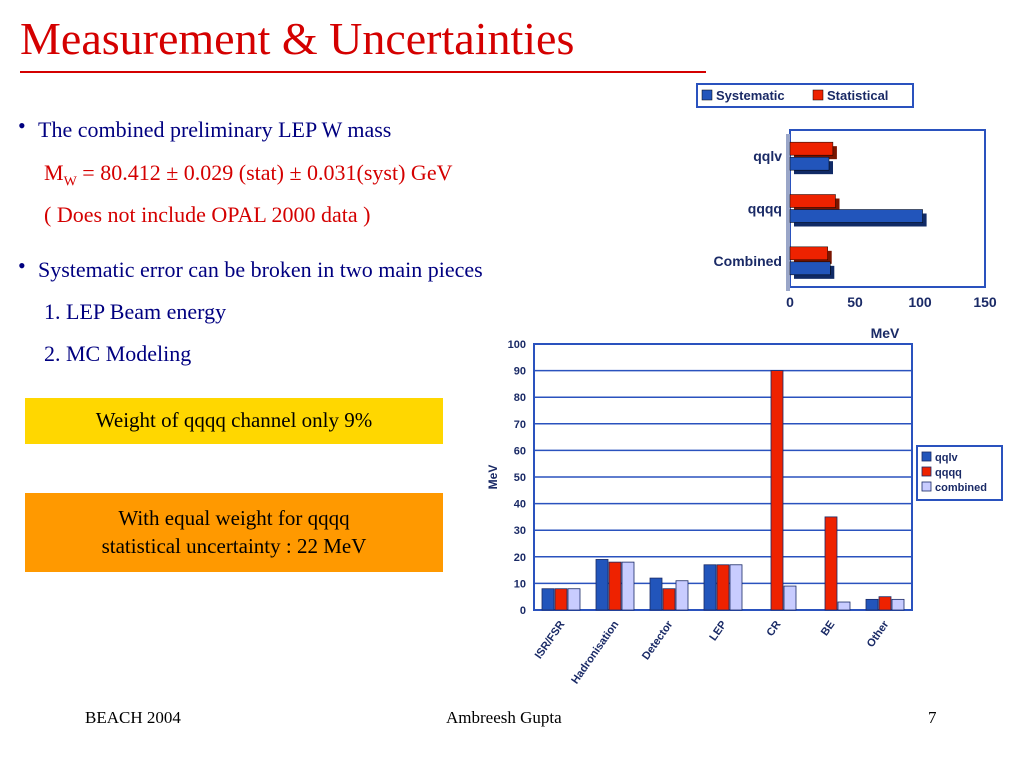 The height and width of the screenshot is (768, 1024). I want to click on footer-author: Ambreesh Gupta, so click(504, 717).